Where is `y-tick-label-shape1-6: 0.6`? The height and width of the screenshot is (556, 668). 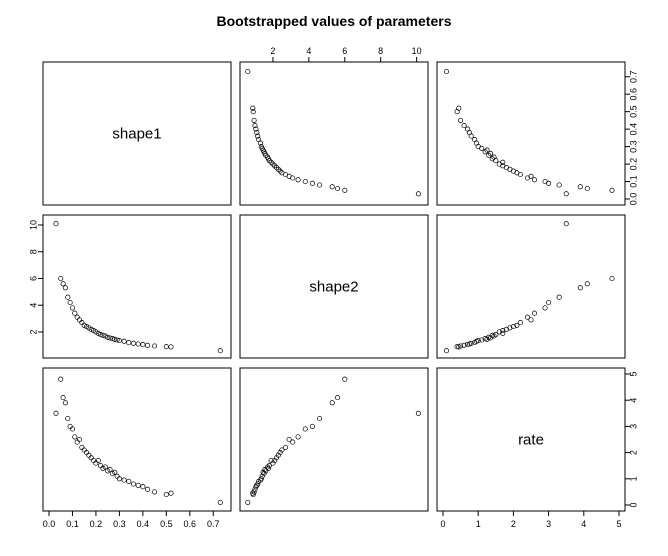
y-tick-label-shape1-6: 0.6 is located at coordinates (633, 94).